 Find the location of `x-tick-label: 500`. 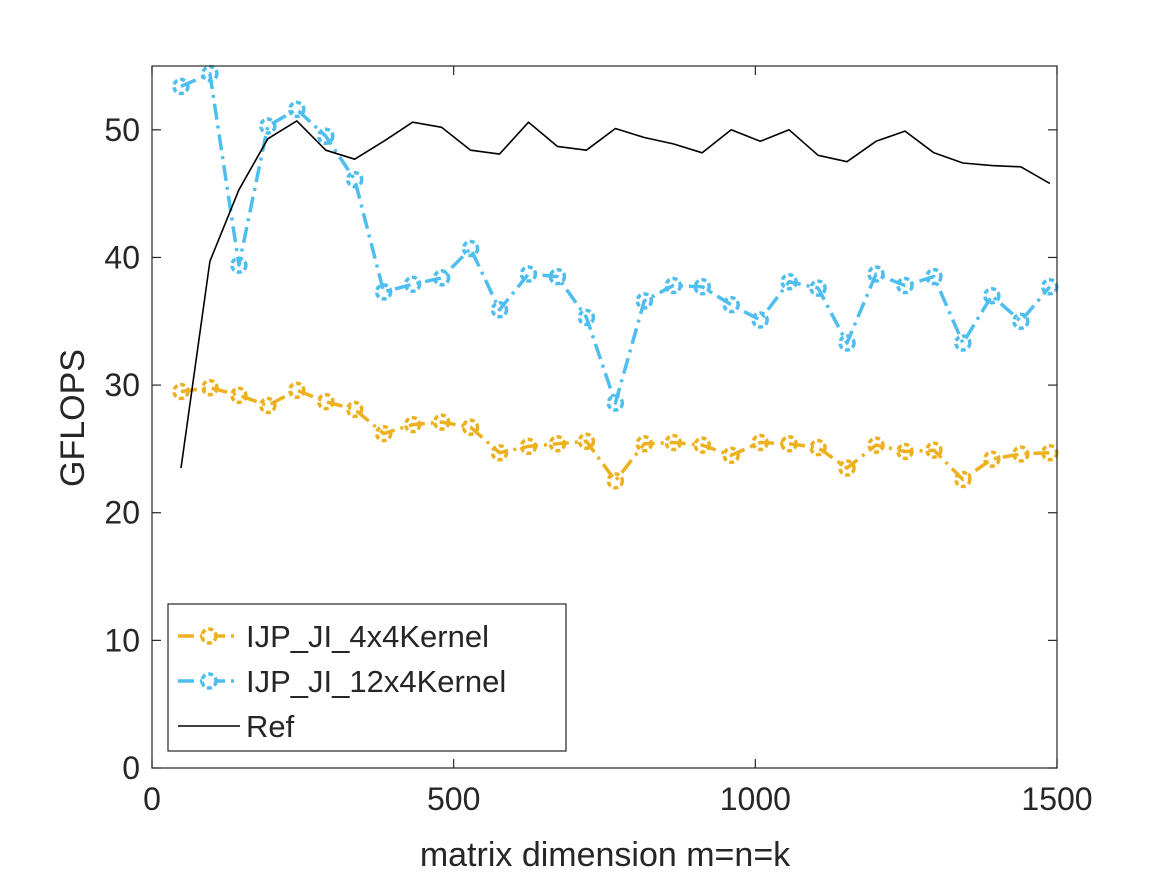

x-tick-label: 500 is located at coordinates (453, 799).